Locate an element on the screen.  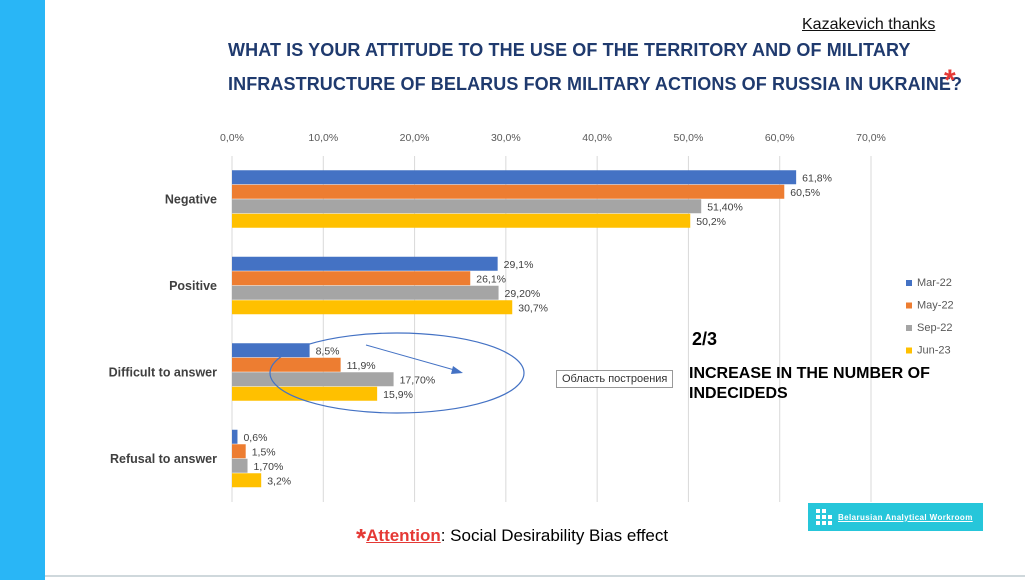
logo-text: Belarusian Analytical Workroom is located at coordinates (905, 517).